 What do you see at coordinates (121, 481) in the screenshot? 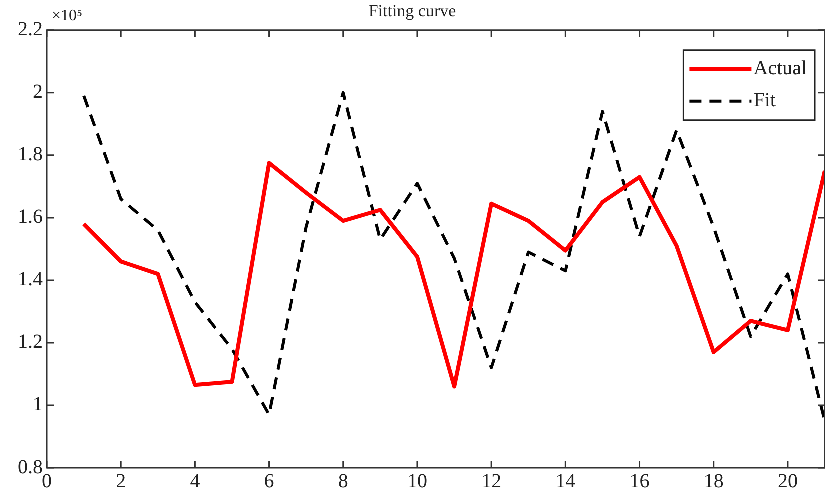
I see `x-tick-label: 2` at bounding box center [121, 481].